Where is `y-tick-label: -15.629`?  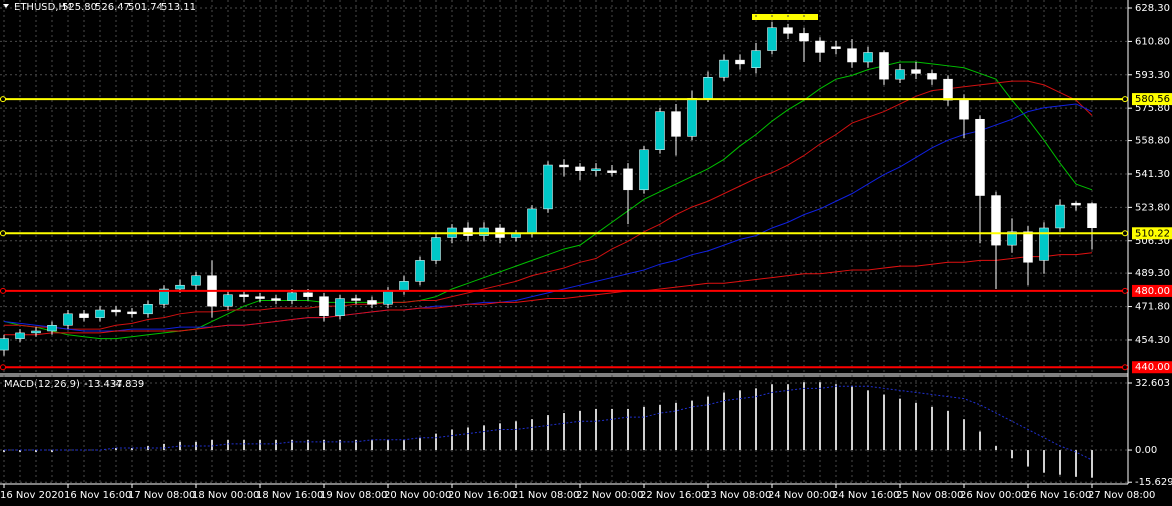
y-tick-label: -15.629 is located at coordinates (1153, 482).